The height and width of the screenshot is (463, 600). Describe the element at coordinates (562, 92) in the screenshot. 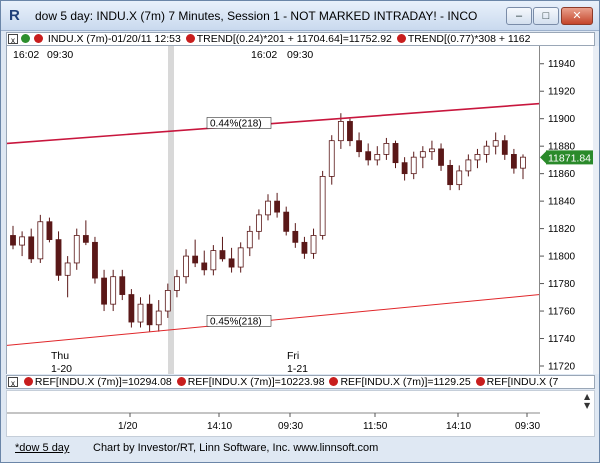

I see `y-tick-label: 11920` at that location.